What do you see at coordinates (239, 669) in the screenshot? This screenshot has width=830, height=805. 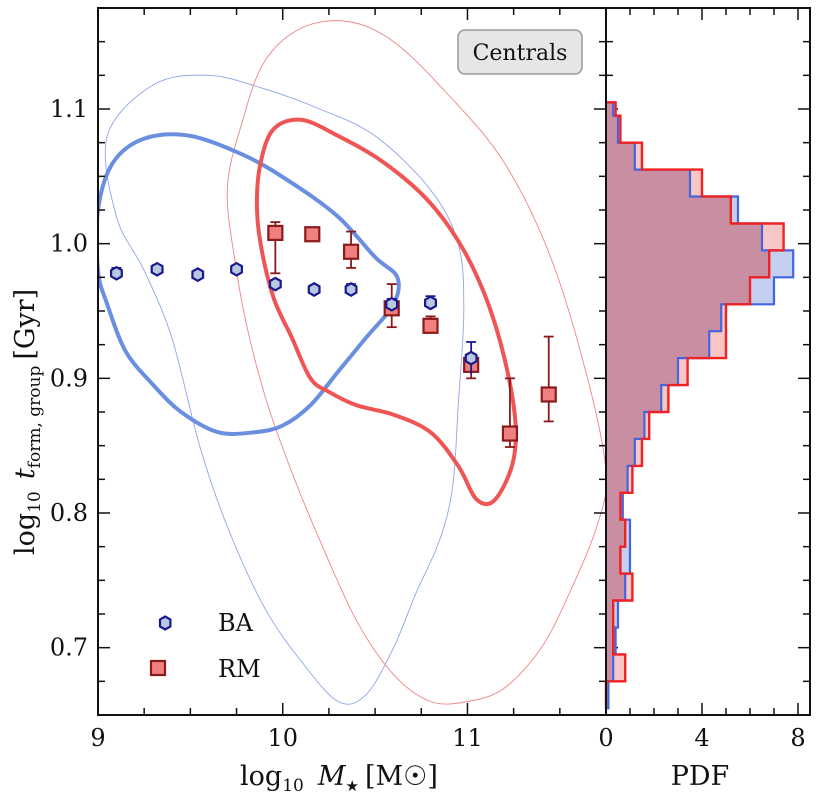 I see `legend-label-rm: RM` at bounding box center [239, 669].